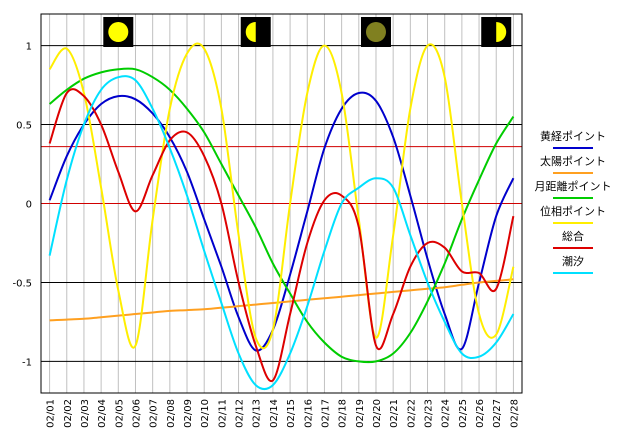  Describe the element at coordinates (573, 261) in the screenshot. I see `legend-label-5: 潮汐` at that location.